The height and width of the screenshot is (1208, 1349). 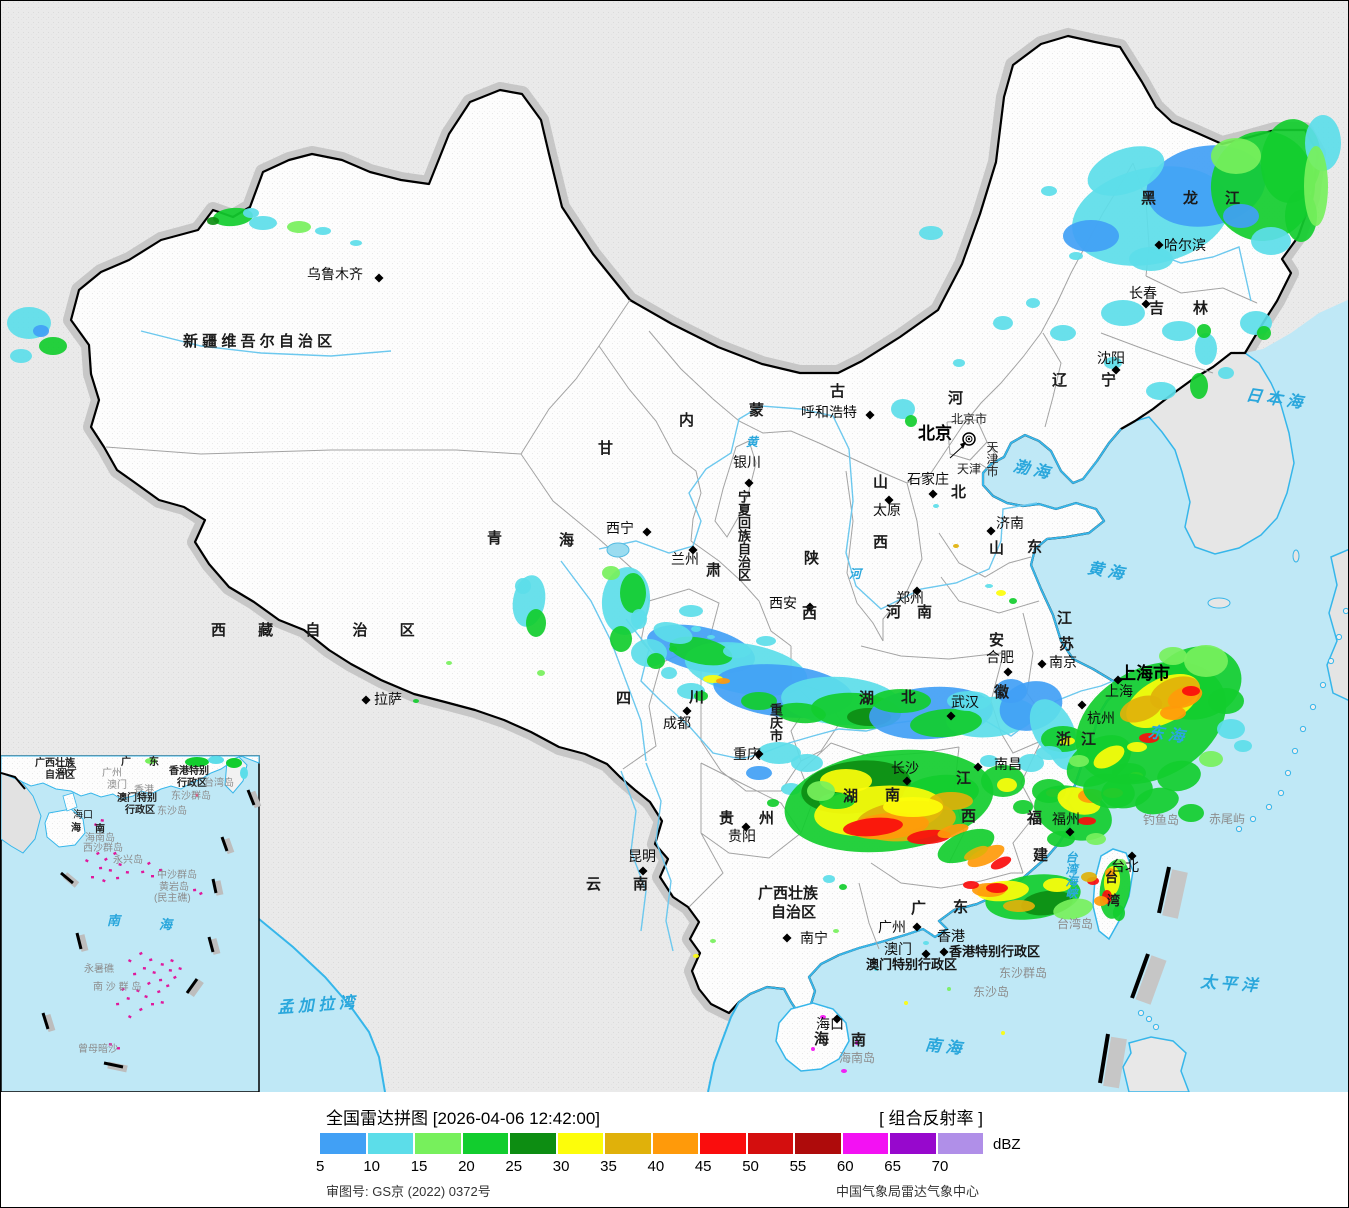 I want to click on hainan-island, so click(x=812, y=1037).